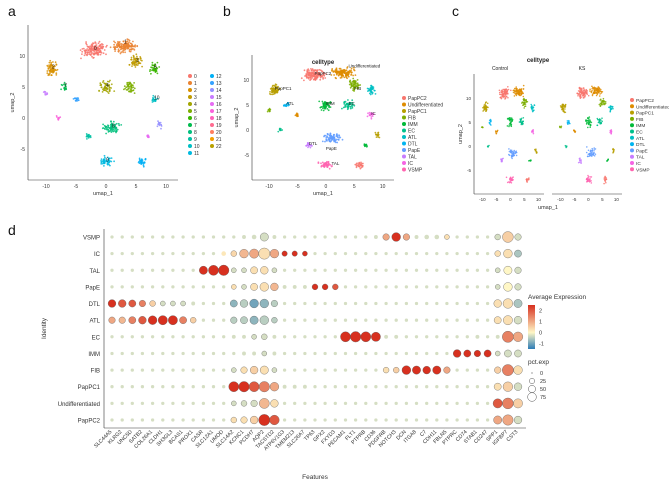 Image resolution: width=669 pixels, height=482 pixels. What do you see at coordinates (315, 477) in the screenshot?
I see `x-axis-label: Features` at bounding box center [315, 477].